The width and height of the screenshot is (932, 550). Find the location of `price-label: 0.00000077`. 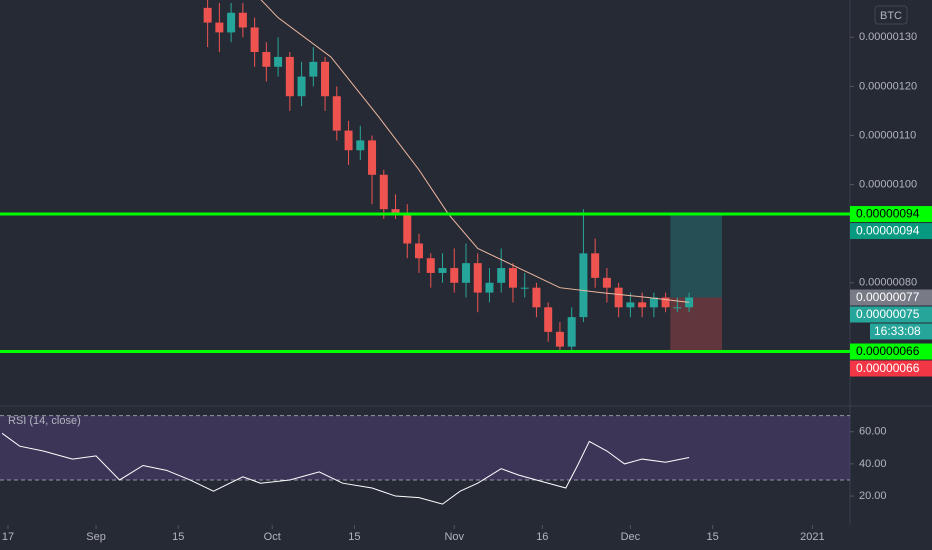

price-label: 0.00000077 is located at coordinates (888, 297).